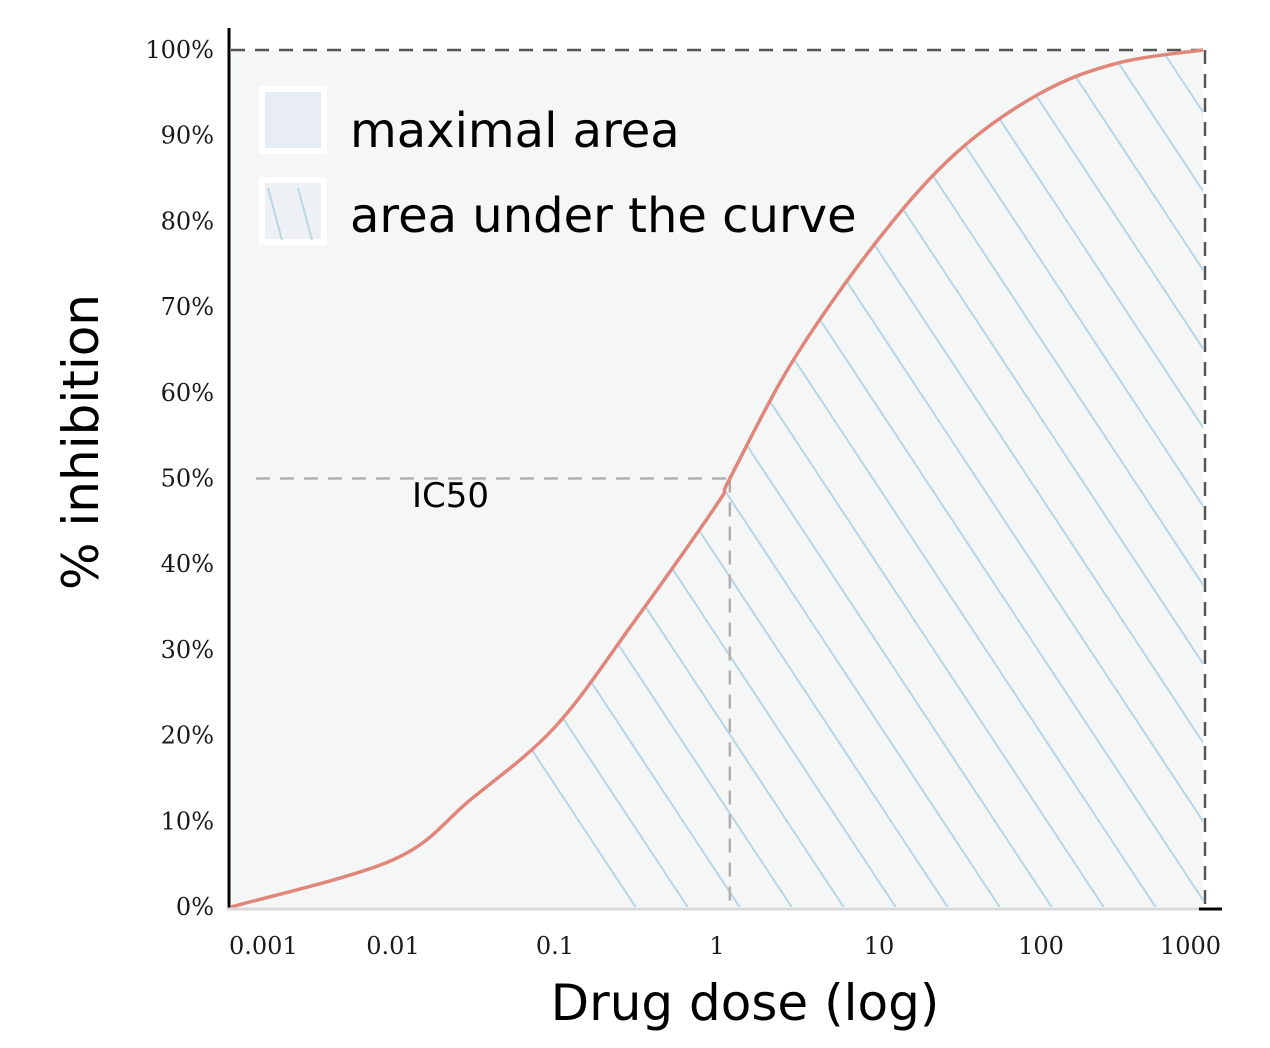 The height and width of the screenshot is (1048, 1270). What do you see at coordinates (603, 216) in the screenshot?
I see `legend-label-area-under-curve: area under the curve` at bounding box center [603, 216].